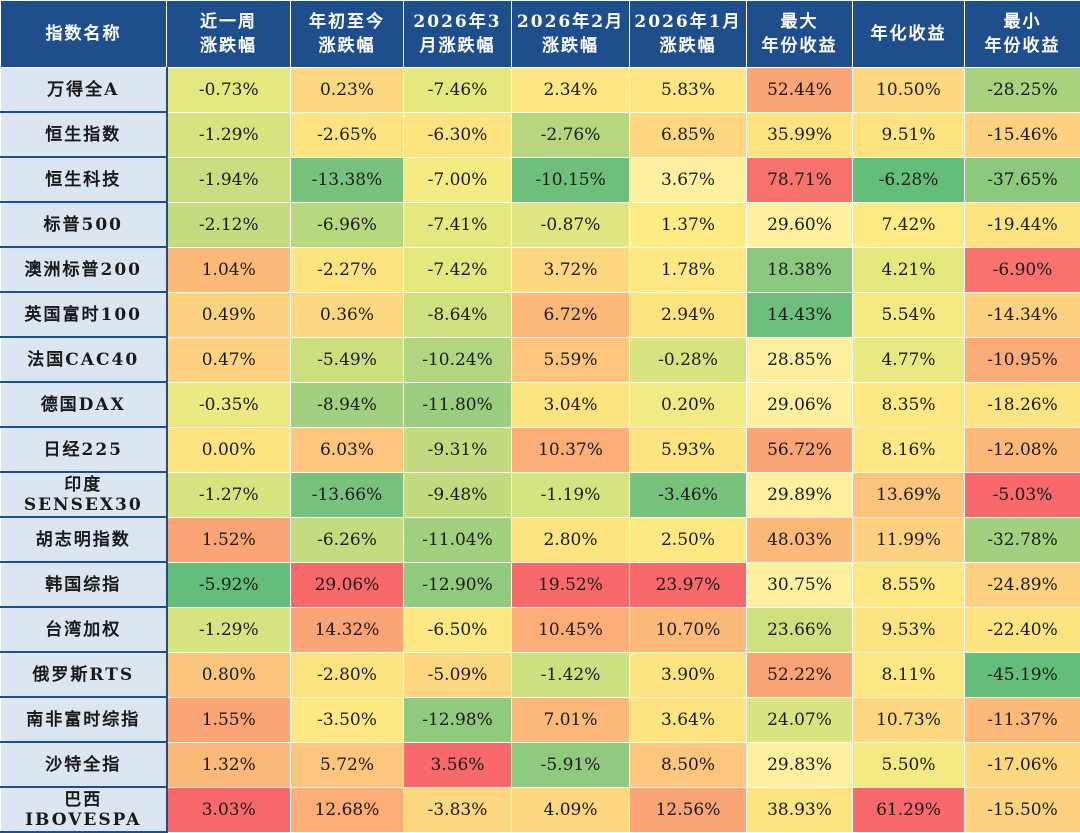 This screenshot has width=1080, height=833. Describe the element at coordinates (909, 179) in the screenshot. I see `value-cell: -6.28%` at that location.